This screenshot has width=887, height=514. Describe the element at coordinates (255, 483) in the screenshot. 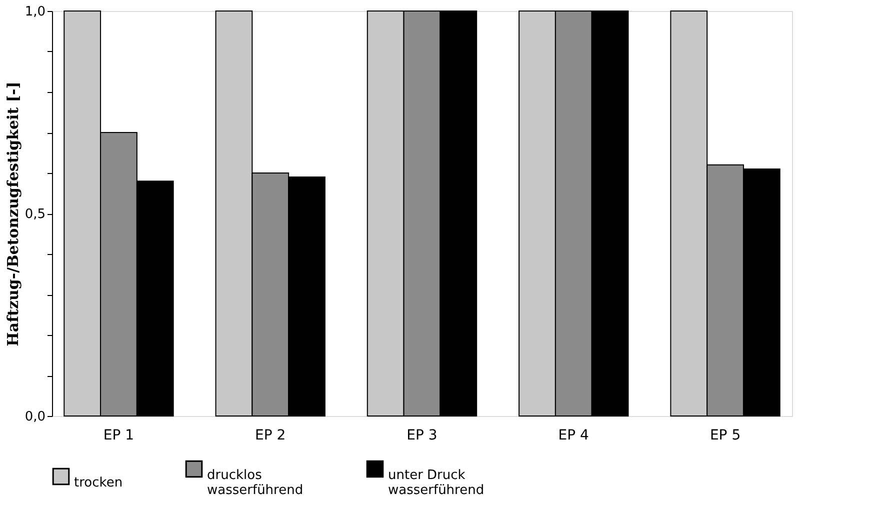

I see `legend-label: drucklos wasserführend` at that location.